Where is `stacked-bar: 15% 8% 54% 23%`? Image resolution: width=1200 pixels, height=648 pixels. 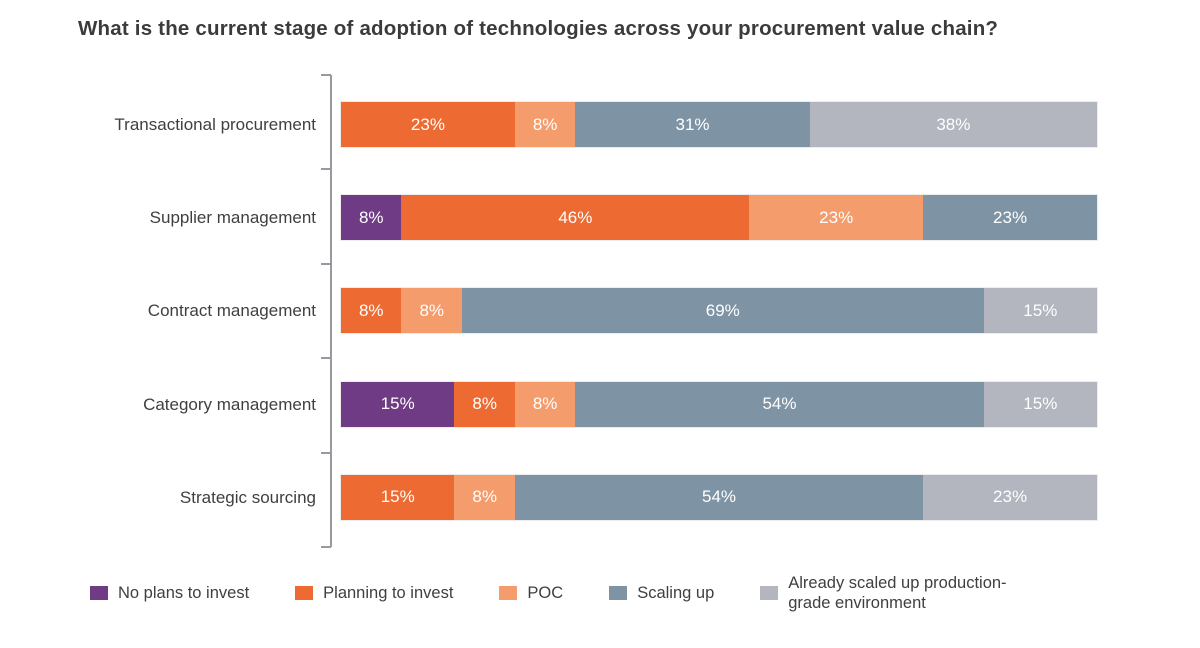 stacked-bar: 15% 8% 54% 23% is located at coordinates (719, 497).